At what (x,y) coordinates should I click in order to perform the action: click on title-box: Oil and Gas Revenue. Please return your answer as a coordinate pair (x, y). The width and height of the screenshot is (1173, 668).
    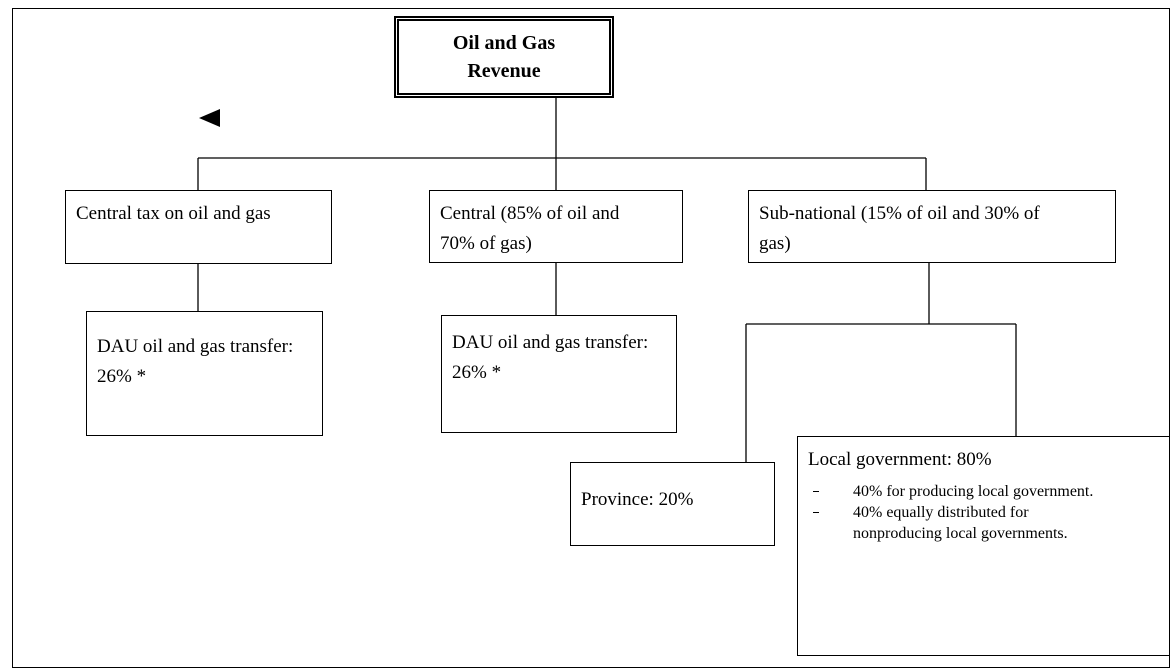
    Looking at the image, I should click on (504, 57).